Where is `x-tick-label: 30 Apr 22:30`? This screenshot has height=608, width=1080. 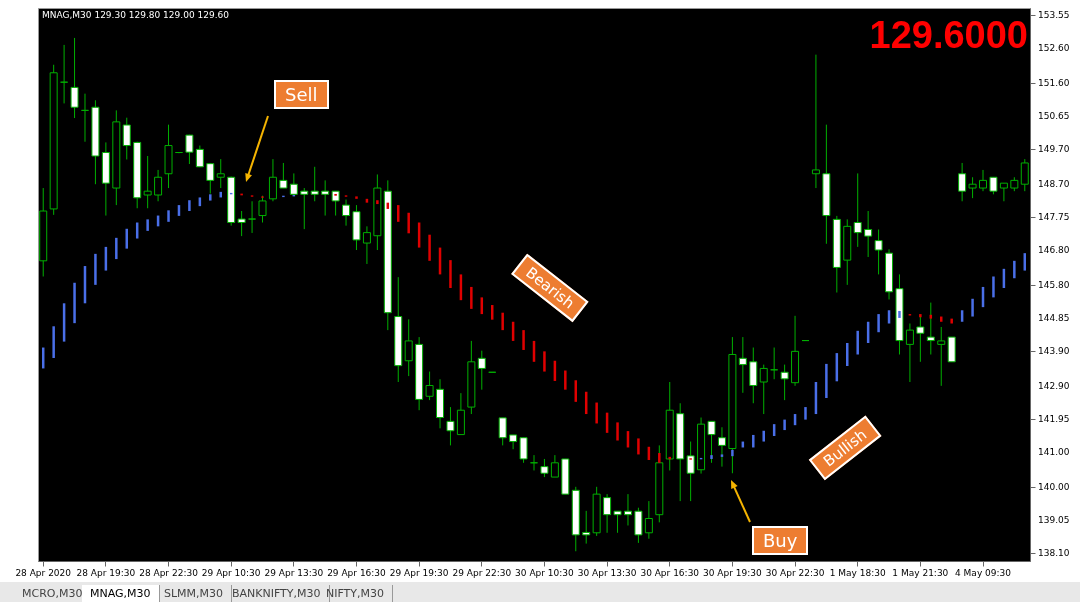 x-tick-label: 30 Apr 22:30 is located at coordinates (795, 572).